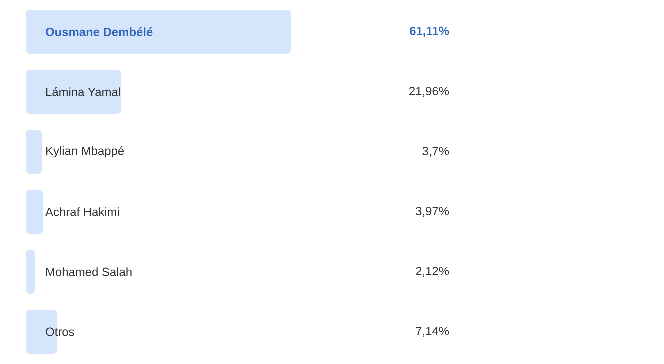 This screenshot has height=364, width=664. I want to click on data-label: 7,14%, so click(433, 332).